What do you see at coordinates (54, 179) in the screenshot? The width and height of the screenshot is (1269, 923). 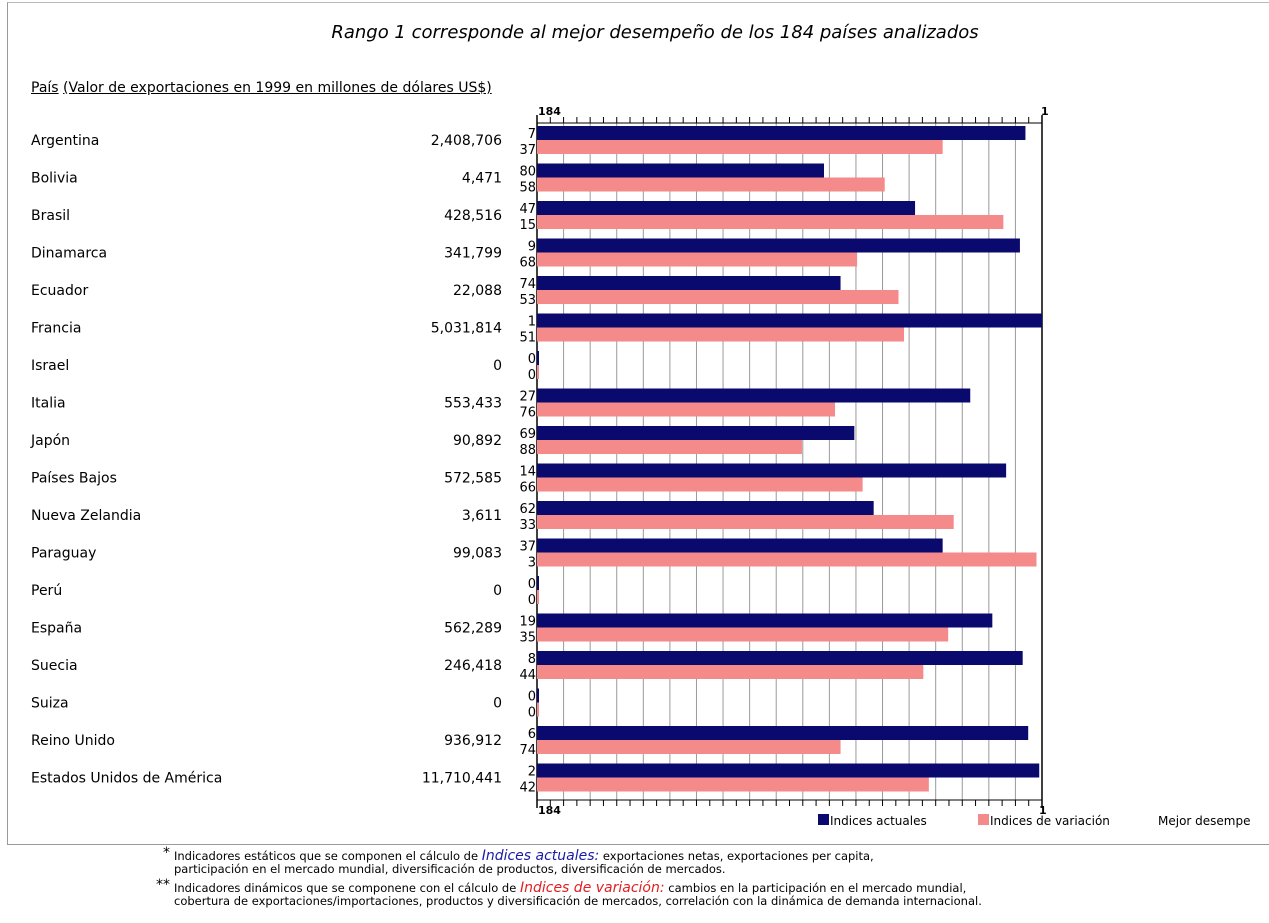 I see `country-label: Bolivia` at bounding box center [54, 179].